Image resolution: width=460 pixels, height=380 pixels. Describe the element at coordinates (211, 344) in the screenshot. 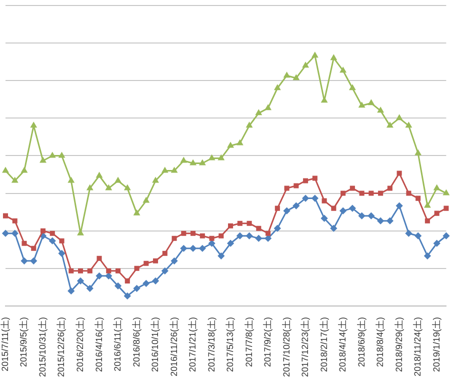

I see `x-tick-label: 2017/3/18(土)` at that location.